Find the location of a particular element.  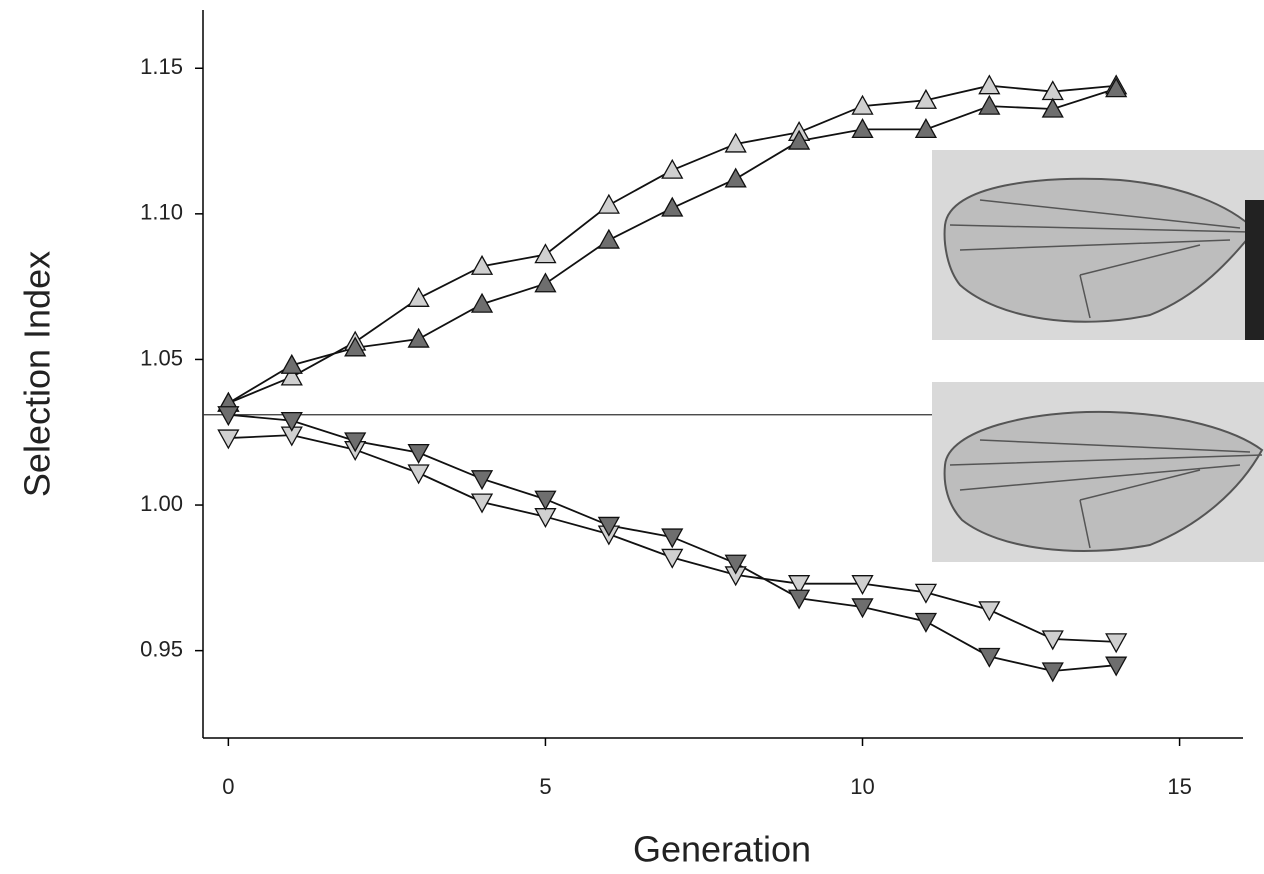

x-tick-label: 10 is located at coordinates (862, 786).